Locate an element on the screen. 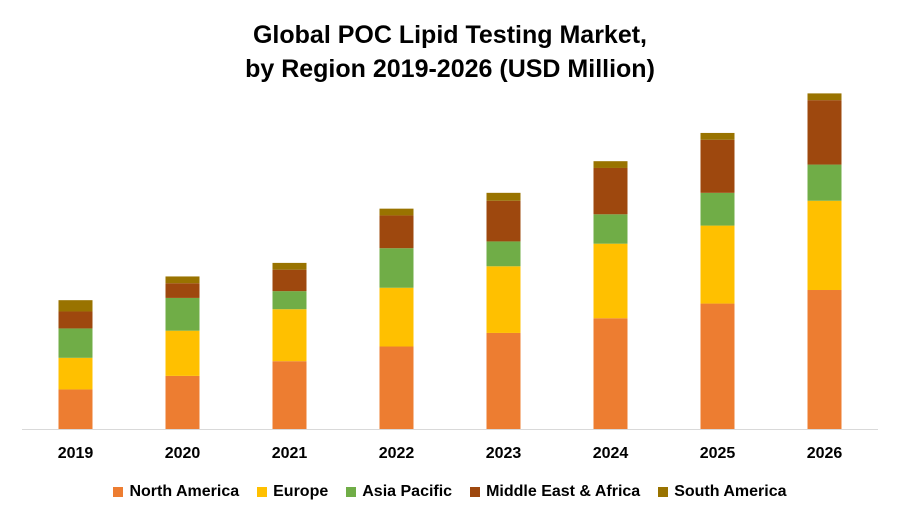  bar-segment-2025-europe is located at coordinates (717, 264).